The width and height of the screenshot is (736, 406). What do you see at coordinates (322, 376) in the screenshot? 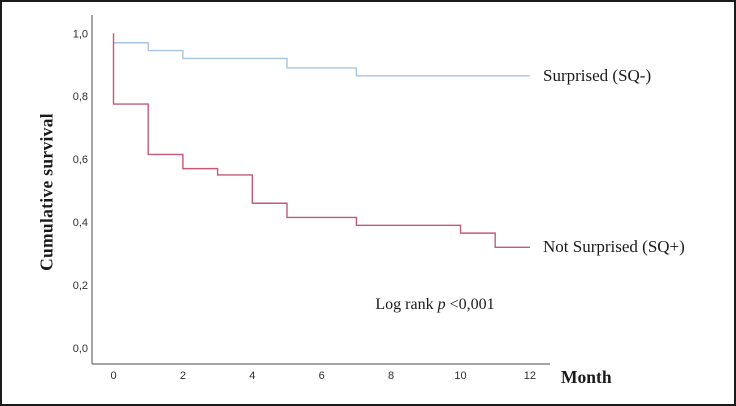
I see `x-tick-label: 6` at bounding box center [322, 376].